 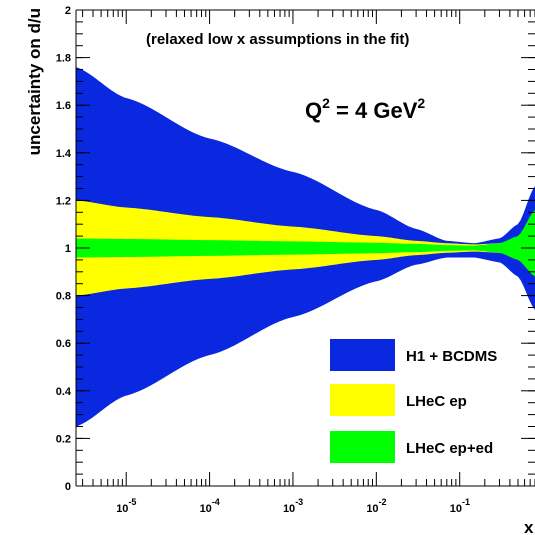 What do you see at coordinates (63, 297) in the screenshot?
I see `y-tick-label: 0.8` at bounding box center [63, 297].